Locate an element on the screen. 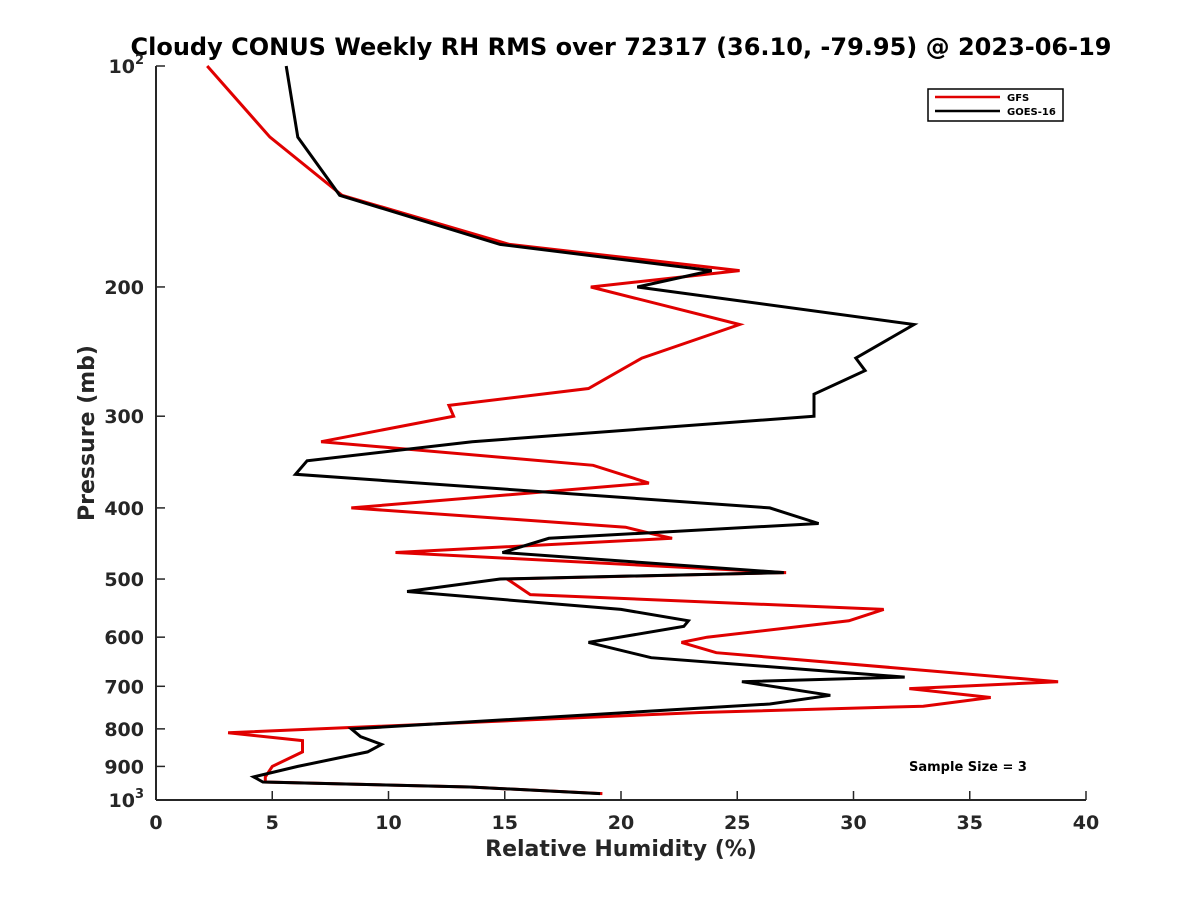  x-tick-label: 0 is located at coordinates (155, 823).